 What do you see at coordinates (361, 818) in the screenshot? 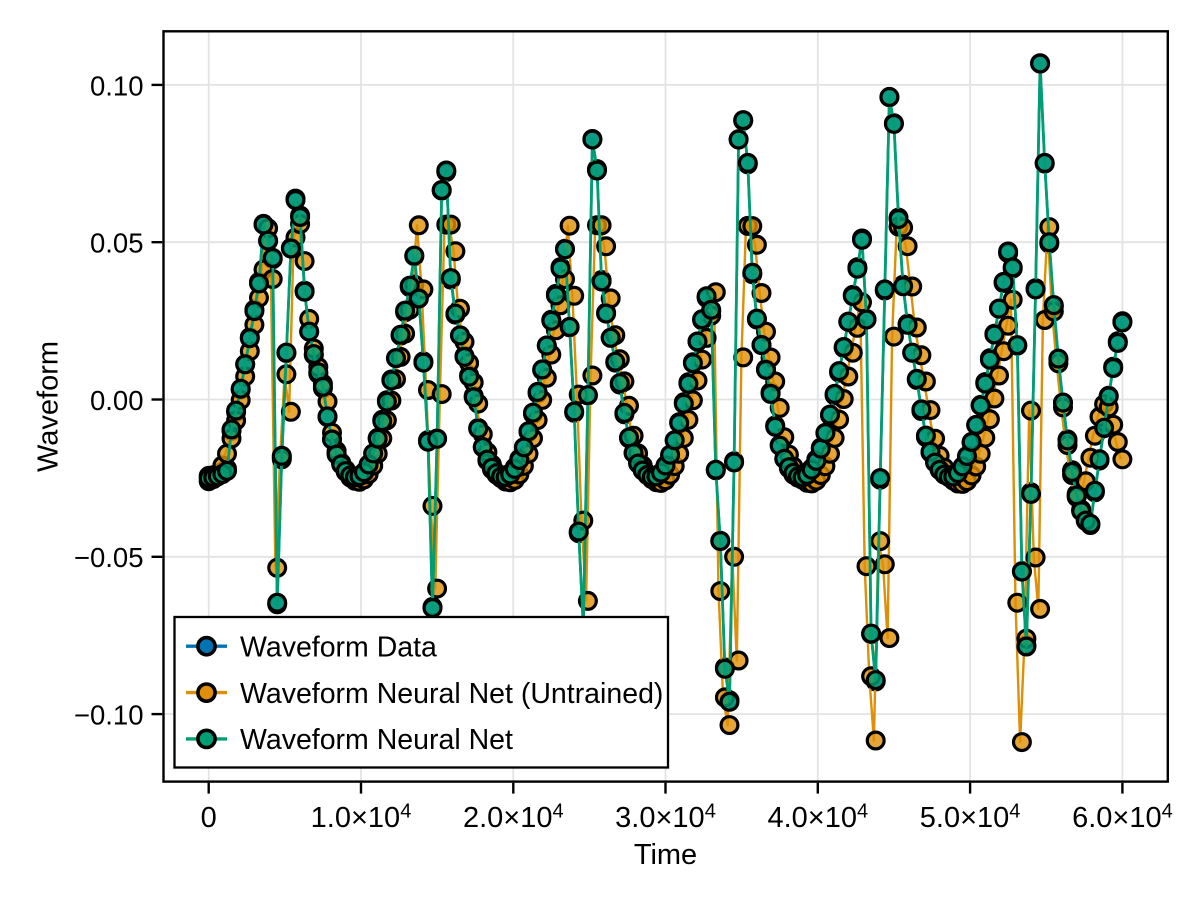
I see `svg-text: 1.0×10⁴` at bounding box center [361, 818].